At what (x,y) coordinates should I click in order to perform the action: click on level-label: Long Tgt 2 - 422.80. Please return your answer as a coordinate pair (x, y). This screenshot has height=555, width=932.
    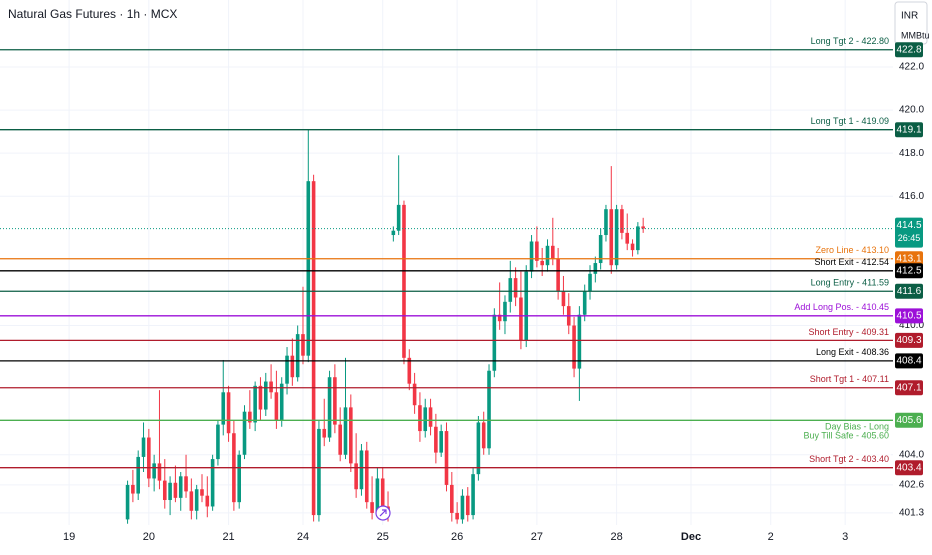
    Looking at the image, I should click on (850, 41).